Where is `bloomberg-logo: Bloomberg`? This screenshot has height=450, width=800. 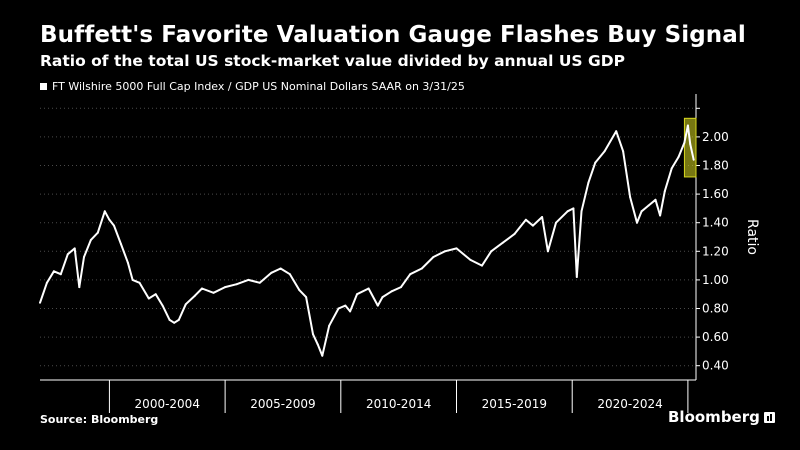 bloomberg-logo: Bloomberg is located at coordinates (721, 417).